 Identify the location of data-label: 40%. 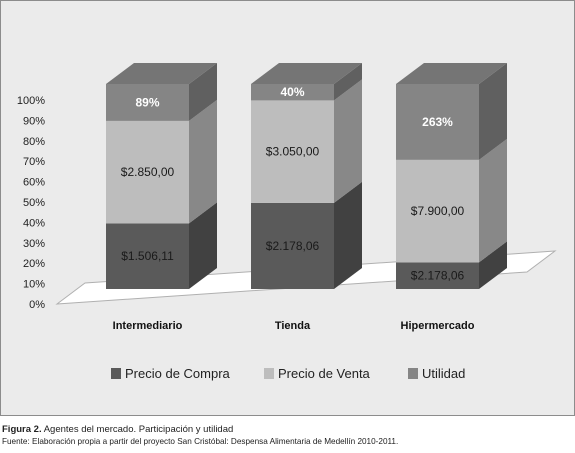
(292, 92).